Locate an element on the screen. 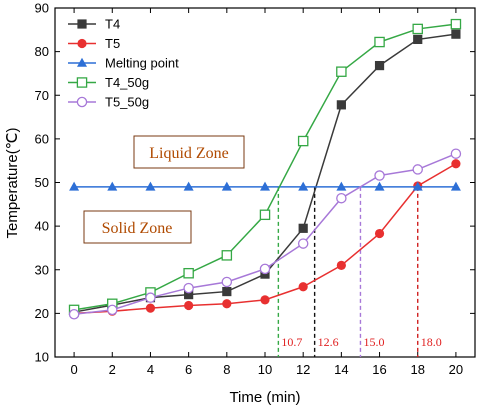 This screenshot has height=411, width=484. legend-item: Melting point is located at coordinates (123, 63).